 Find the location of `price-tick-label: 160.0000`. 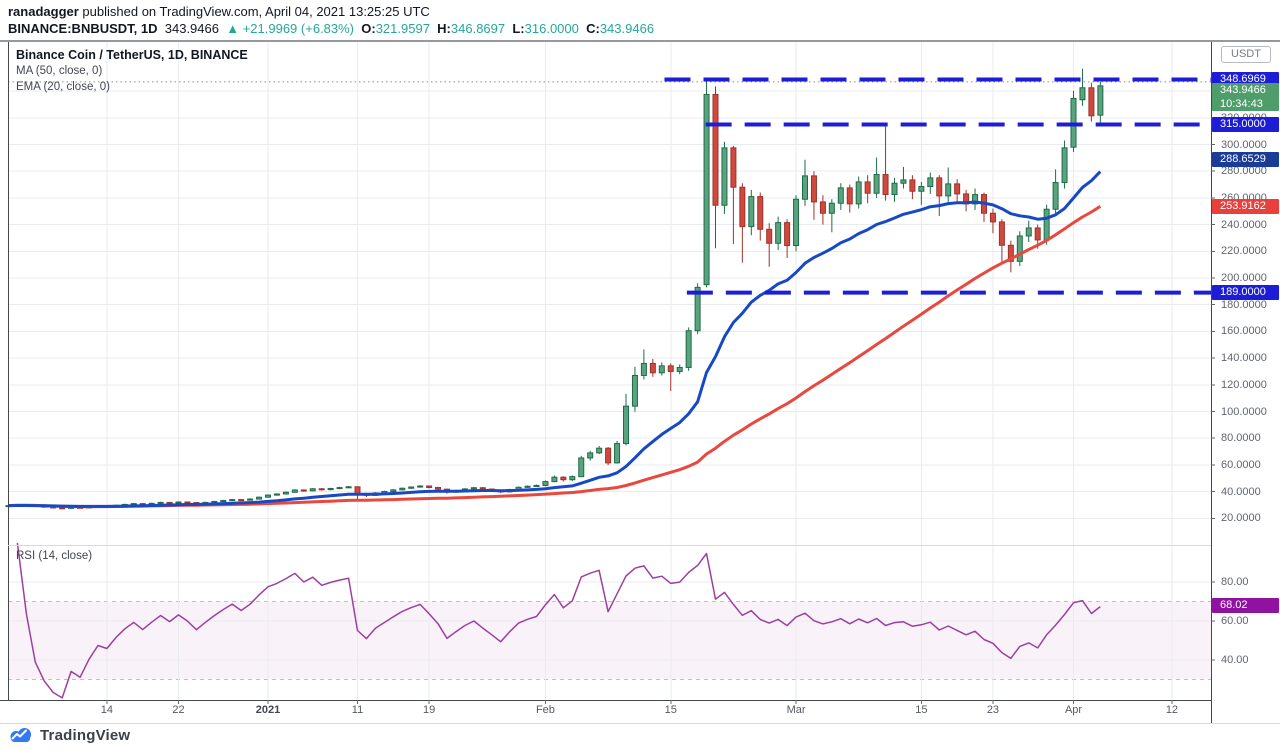

price-tick-label: 160.0000 is located at coordinates (1244, 331).